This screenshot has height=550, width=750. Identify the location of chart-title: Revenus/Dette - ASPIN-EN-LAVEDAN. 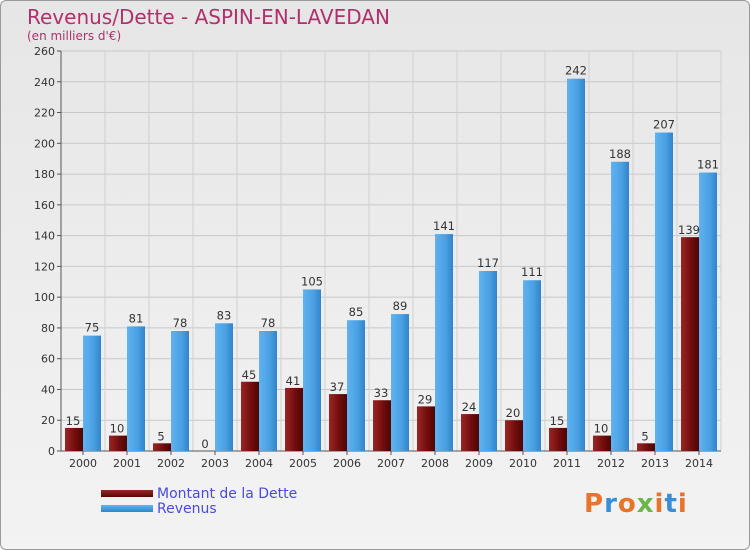
(208, 17).